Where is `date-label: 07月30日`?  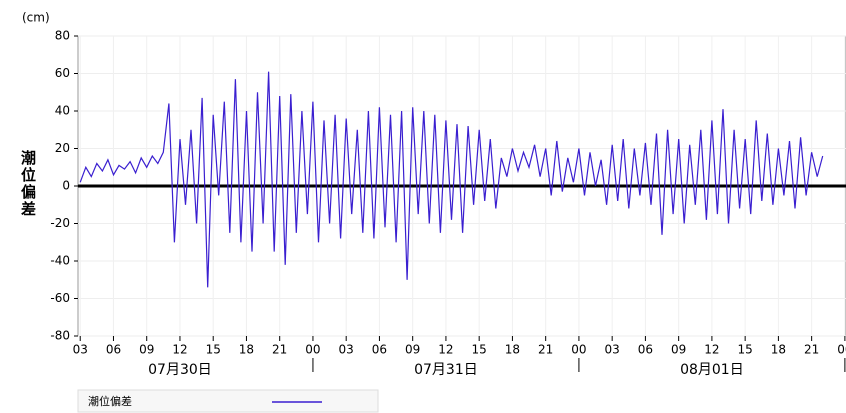 date-label: 07月30日 is located at coordinates (180, 370).